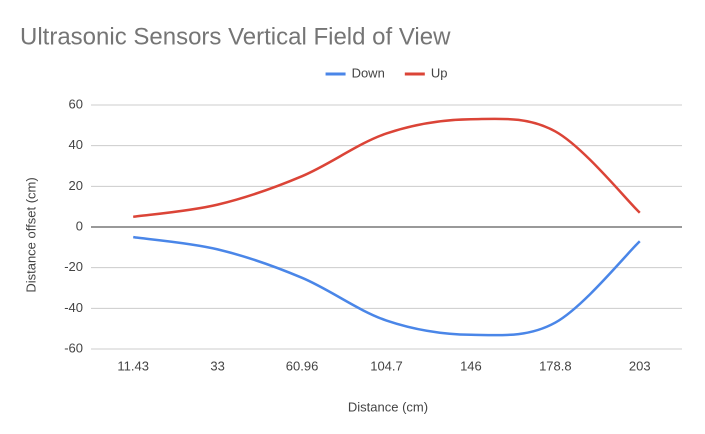  What do you see at coordinates (76, 185) in the screenshot?
I see `y-tick-label: 20` at bounding box center [76, 185].